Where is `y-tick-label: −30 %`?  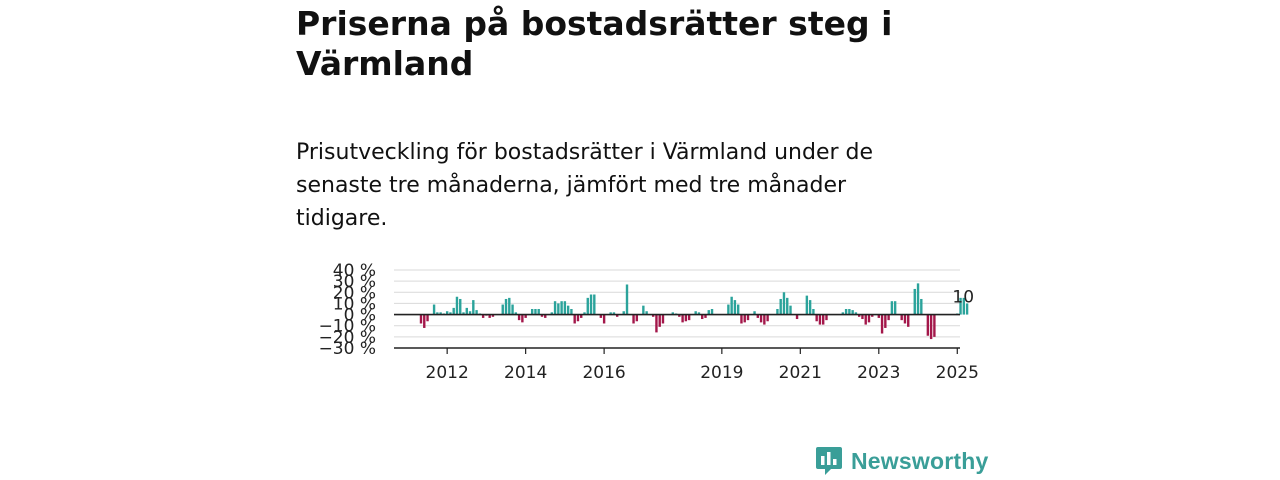 y-tick-label: −30 % is located at coordinates (347, 349).